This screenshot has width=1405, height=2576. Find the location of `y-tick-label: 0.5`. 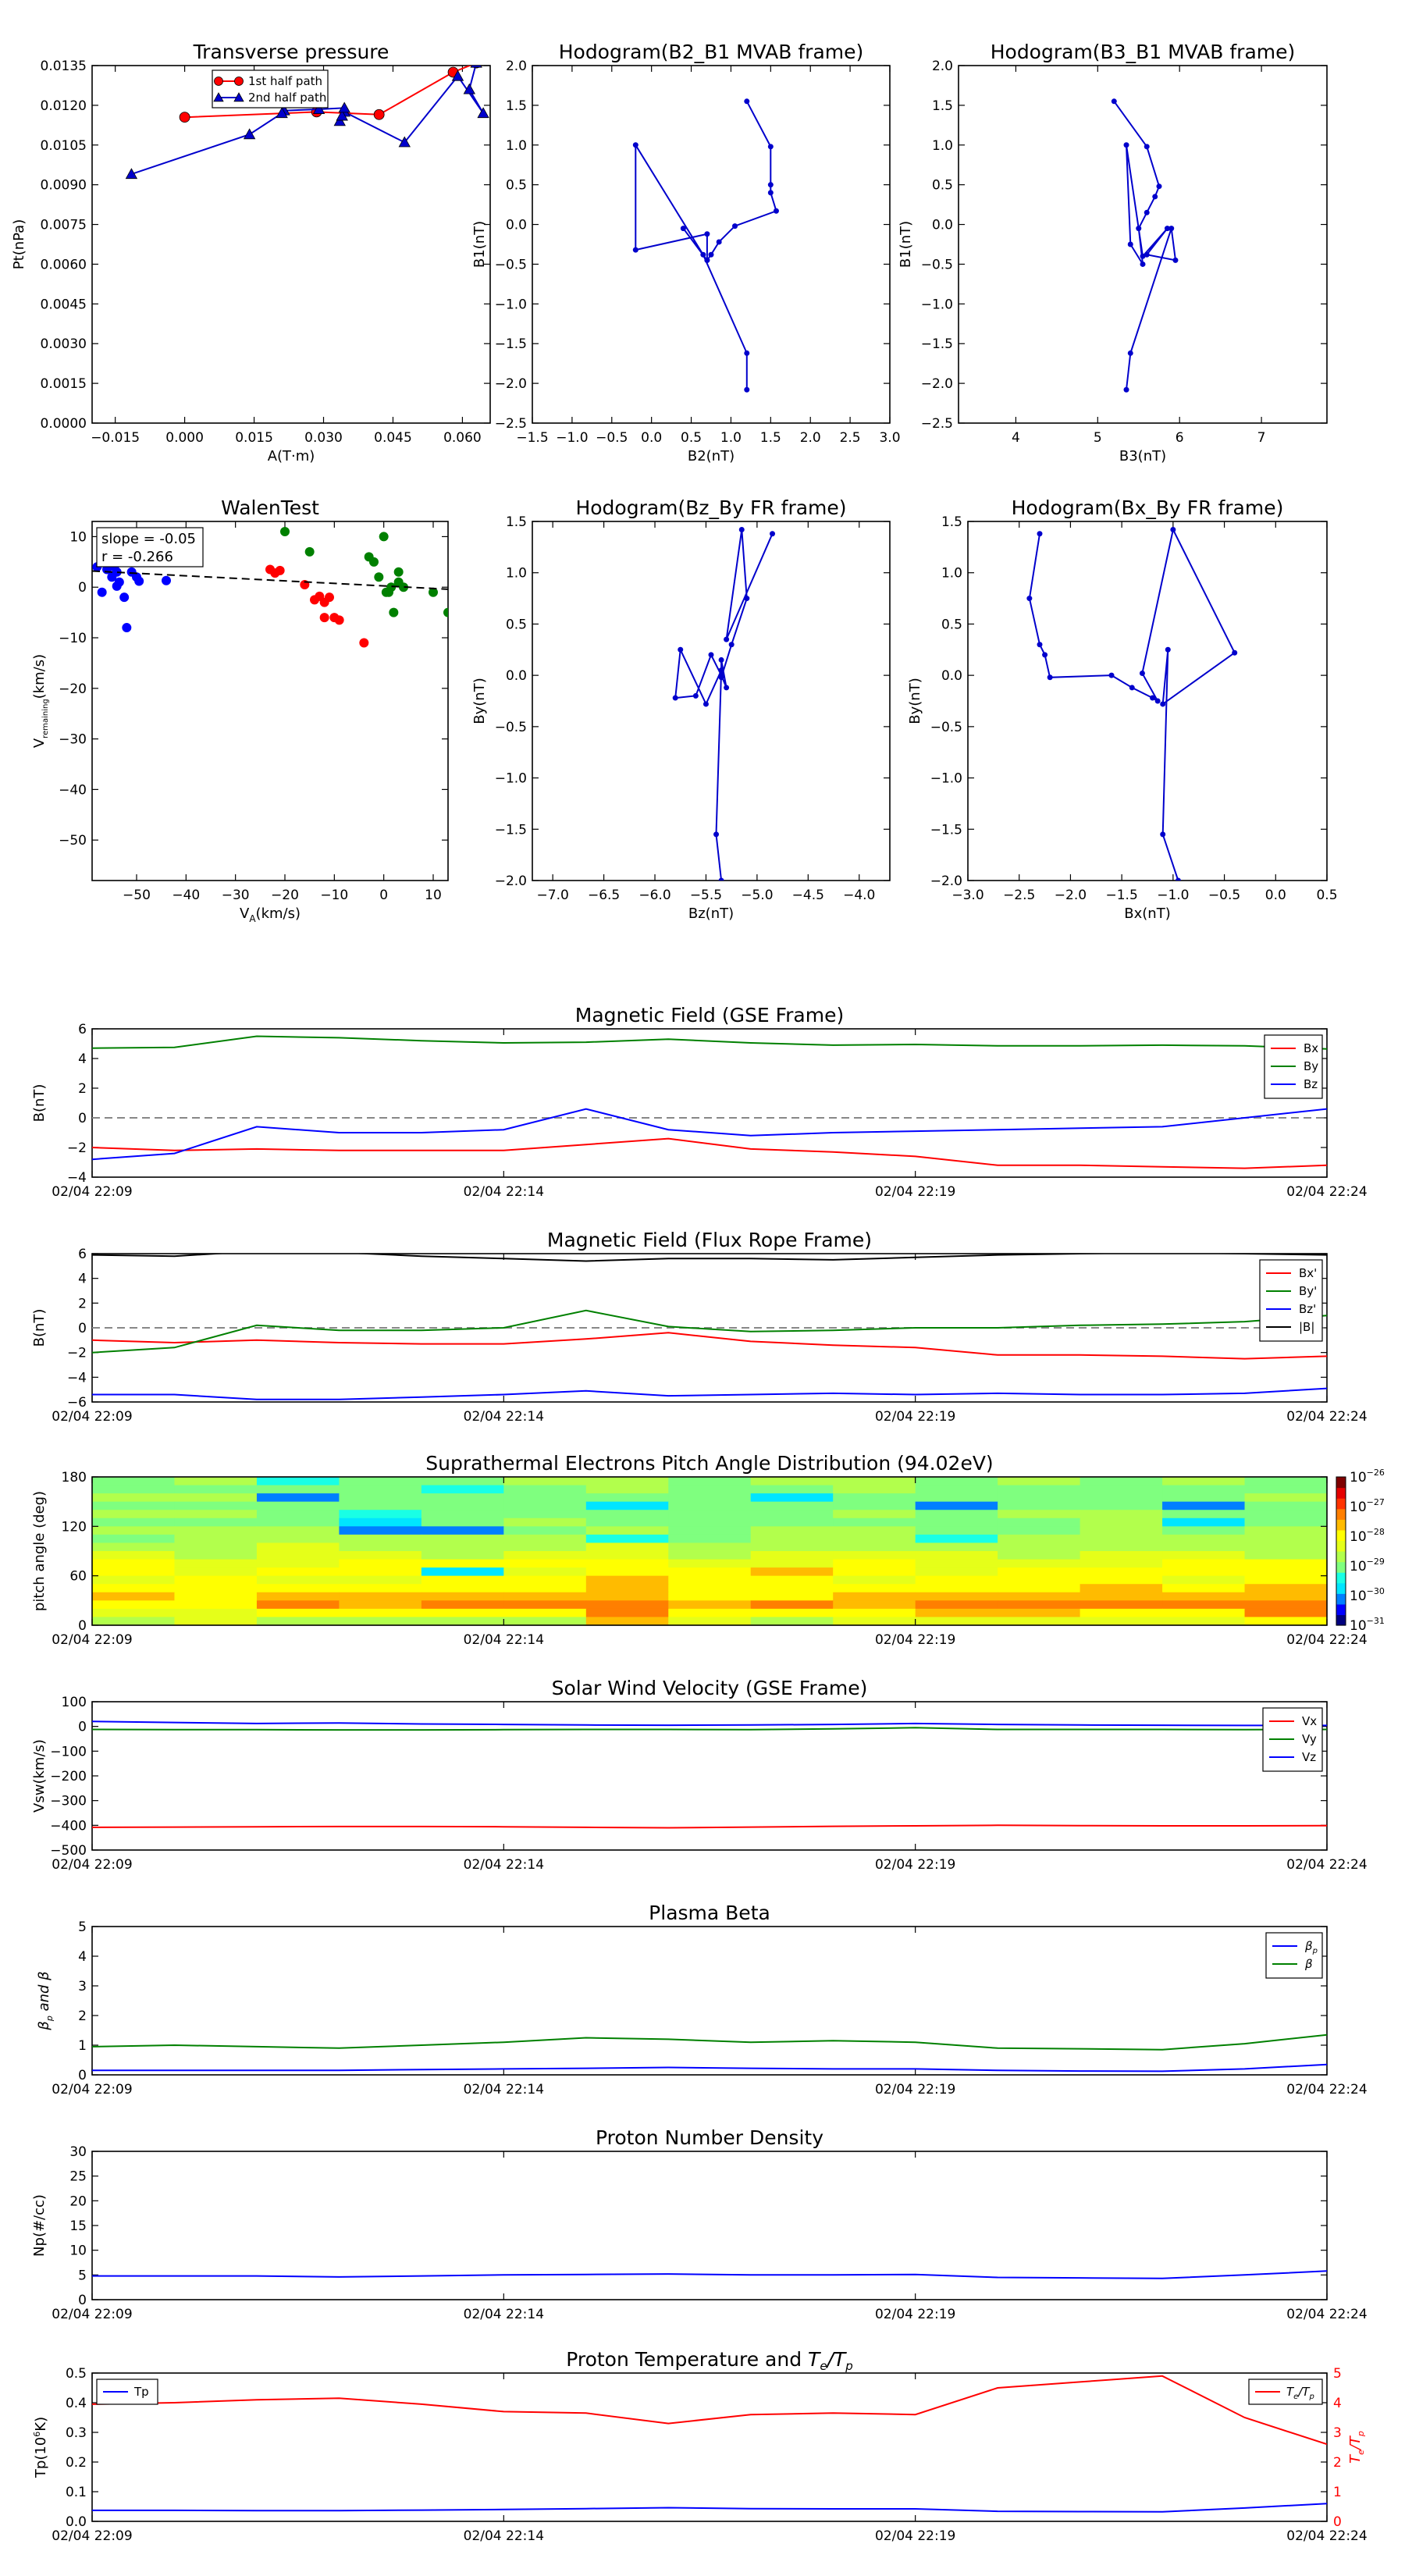

y-tick-label: 0.5 is located at coordinates (76, 2374).